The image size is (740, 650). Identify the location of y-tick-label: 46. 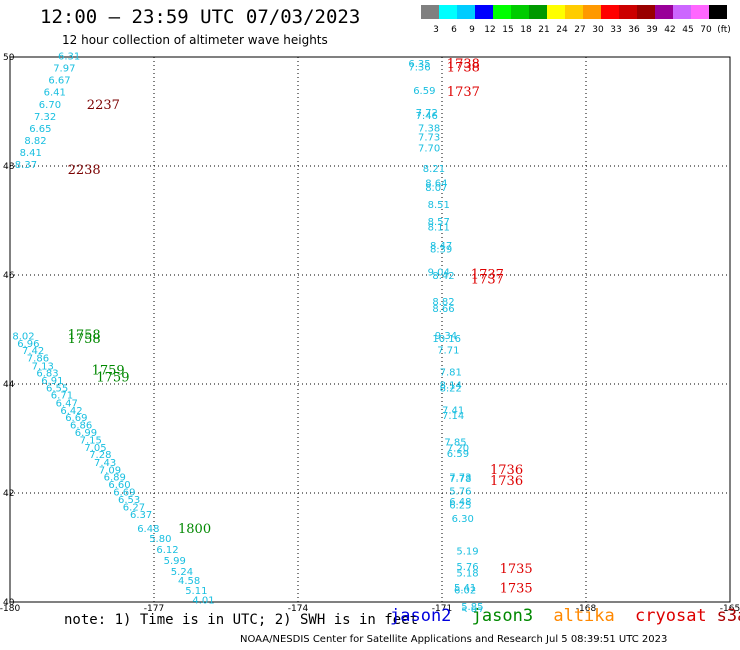
(9, 276).